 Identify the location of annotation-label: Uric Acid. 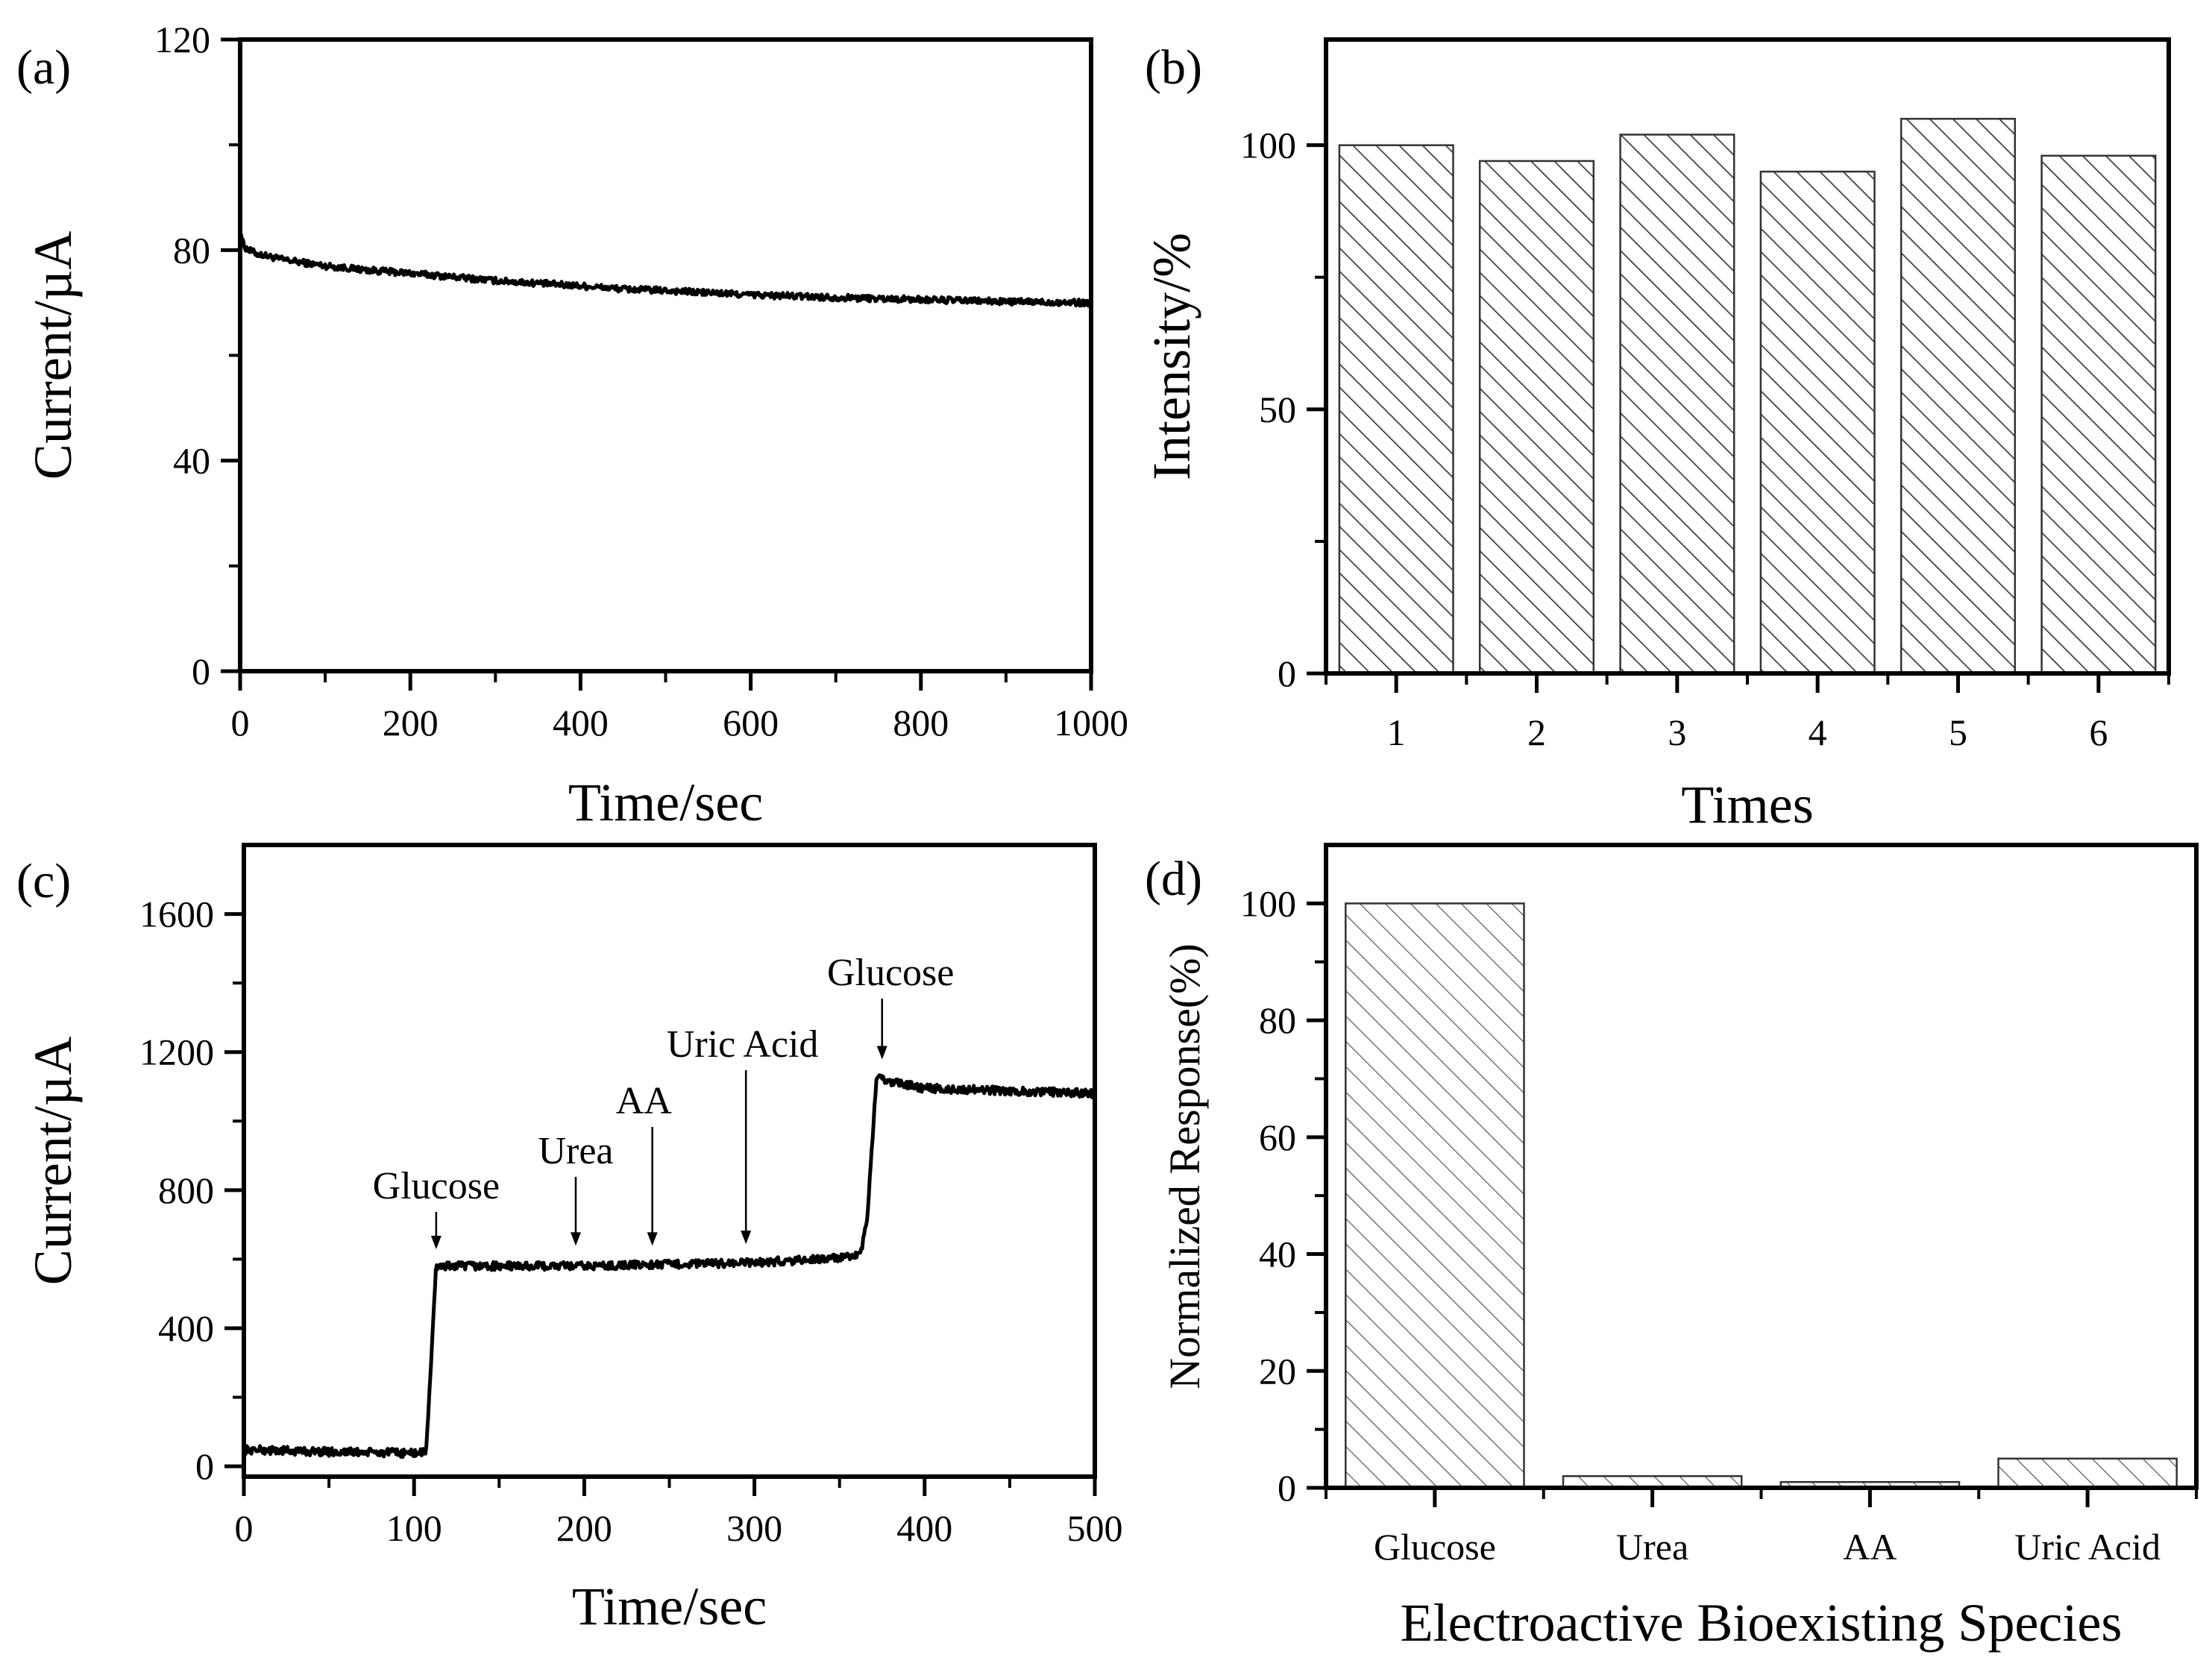
(743, 1044).